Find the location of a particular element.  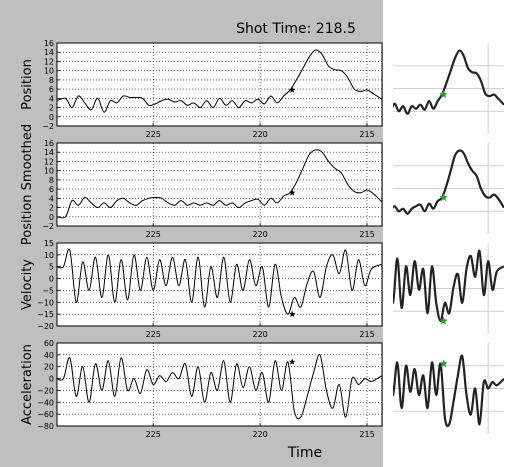

figure-title: Shot Time: 218.5 is located at coordinates (296, 29).